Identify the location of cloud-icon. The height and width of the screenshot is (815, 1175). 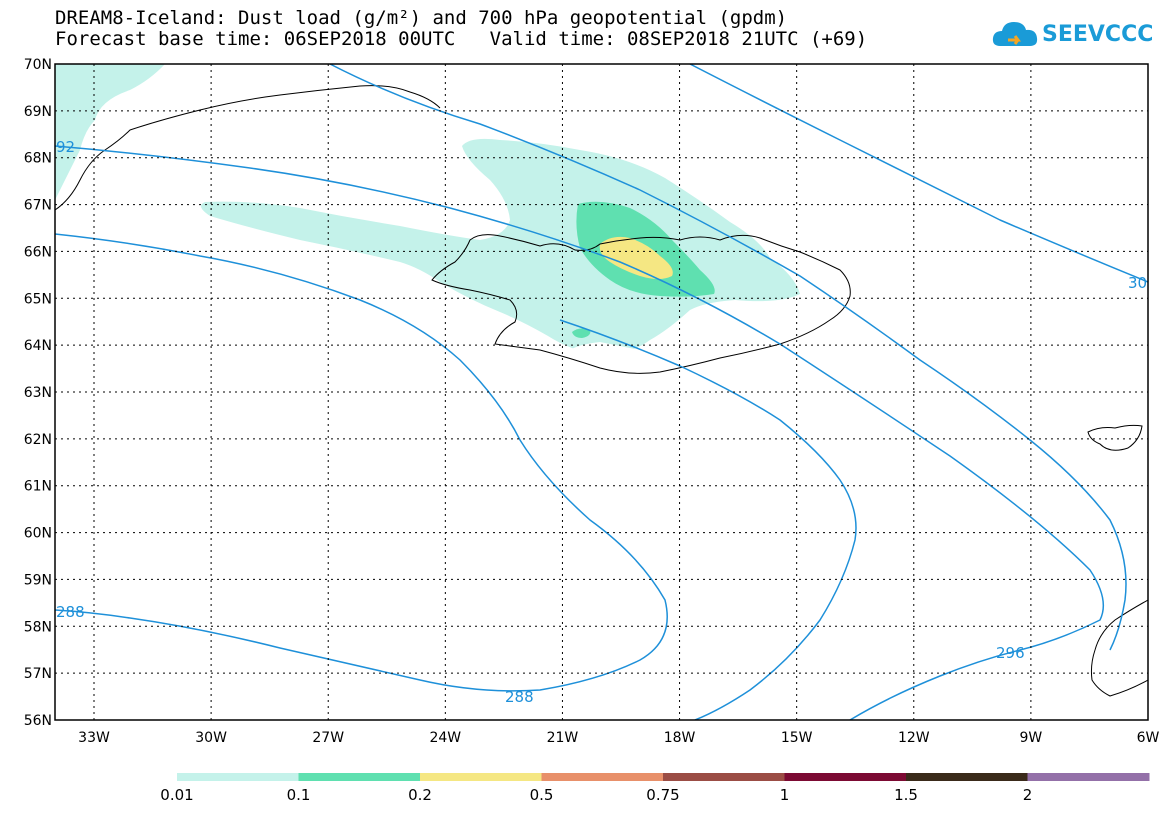
(1015, 34).